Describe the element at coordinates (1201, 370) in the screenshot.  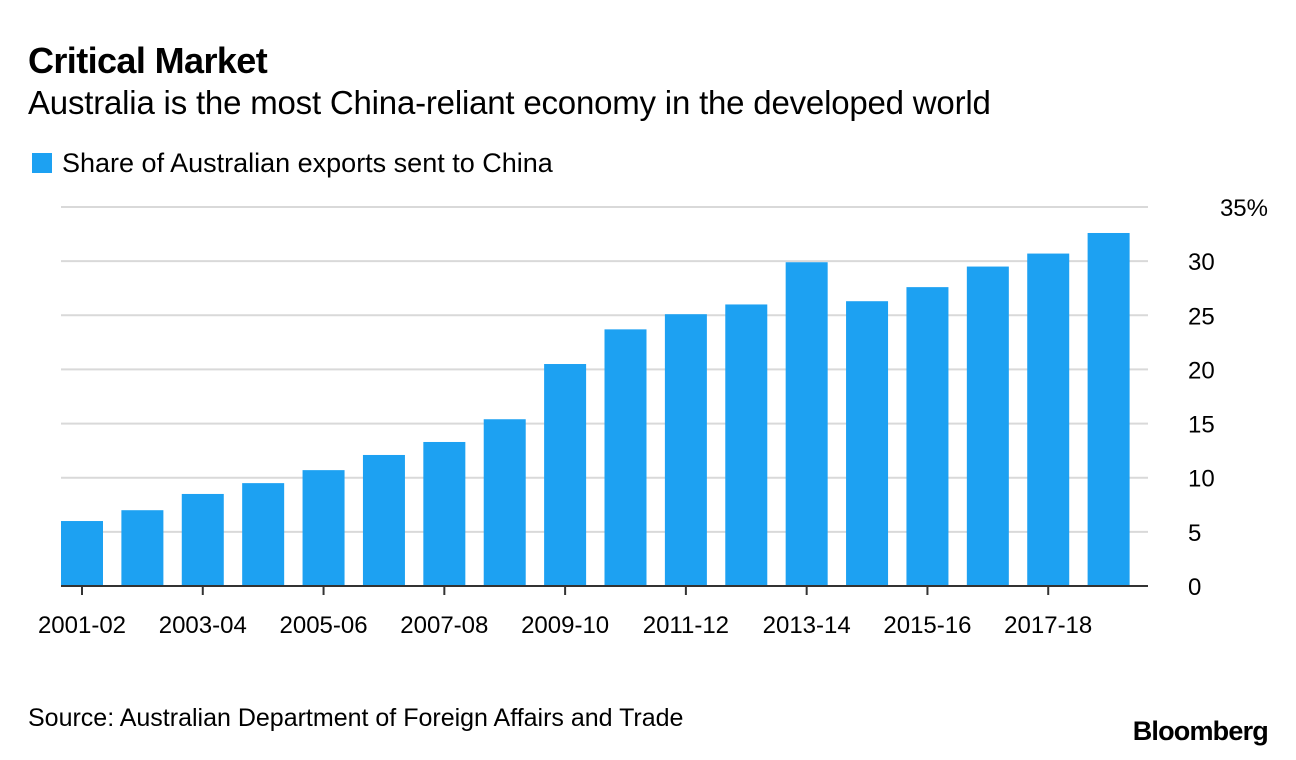
I see `y-tick-label: 20` at that location.